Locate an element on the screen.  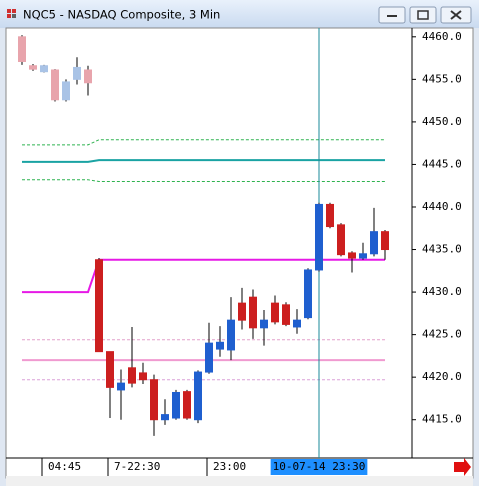
y-tick-label: 4460.0 is located at coordinates (442, 36).